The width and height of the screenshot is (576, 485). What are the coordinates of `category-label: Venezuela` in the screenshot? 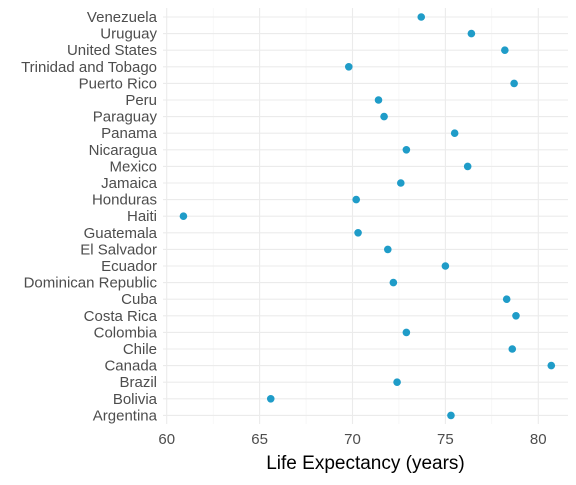 It's located at (122, 17).